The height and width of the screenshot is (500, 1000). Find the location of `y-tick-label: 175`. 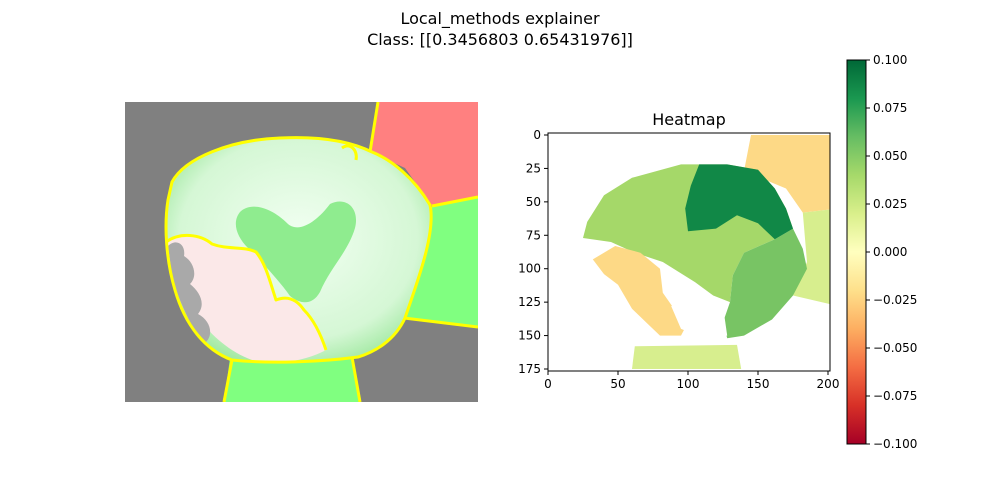

y-tick-label: 175 is located at coordinates (529, 369).